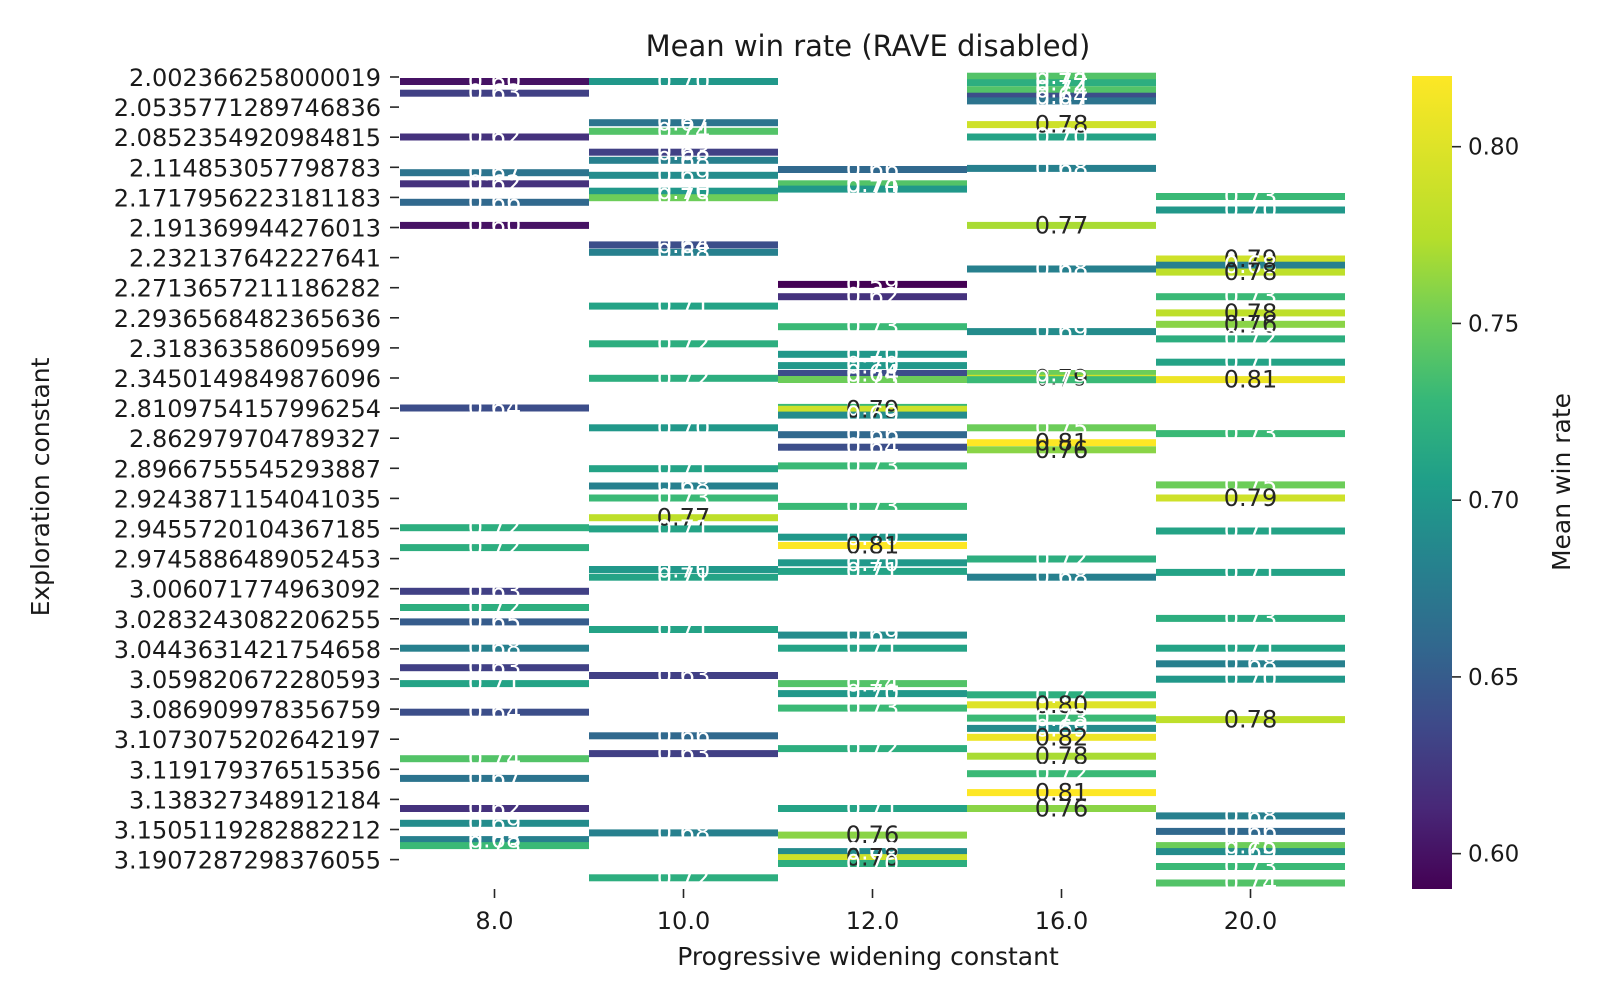 Image resolution: width=1600 pixels, height=1004 pixels. Describe the element at coordinates (1432, 482) in the screenshot. I see `colorbar` at that location.